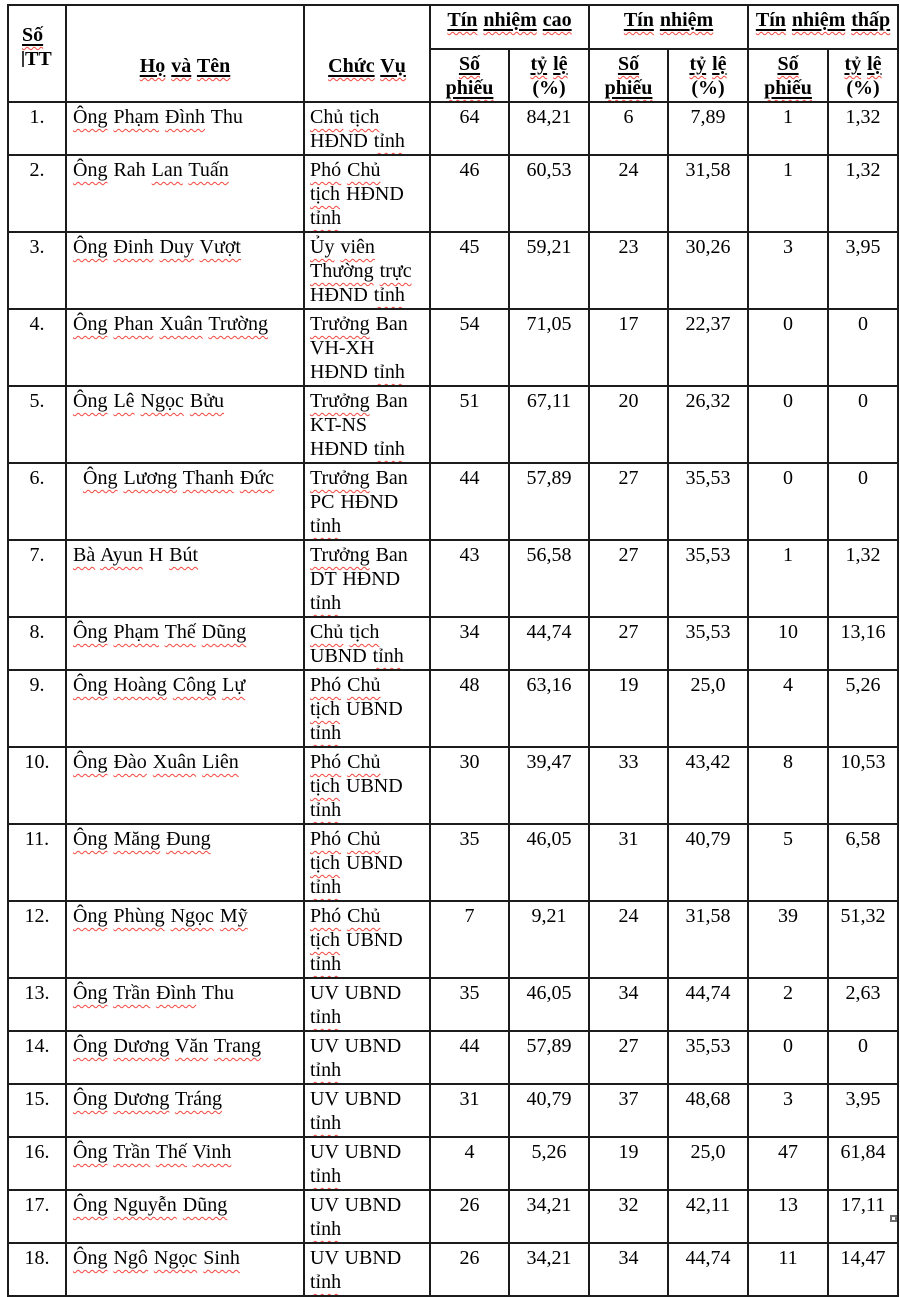 The image size is (900, 1297). Describe the element at coordinates (367, 578) in the screenshot. I see `cell-position: Trưởng Ban DT HĐND tỉnh` at that location.